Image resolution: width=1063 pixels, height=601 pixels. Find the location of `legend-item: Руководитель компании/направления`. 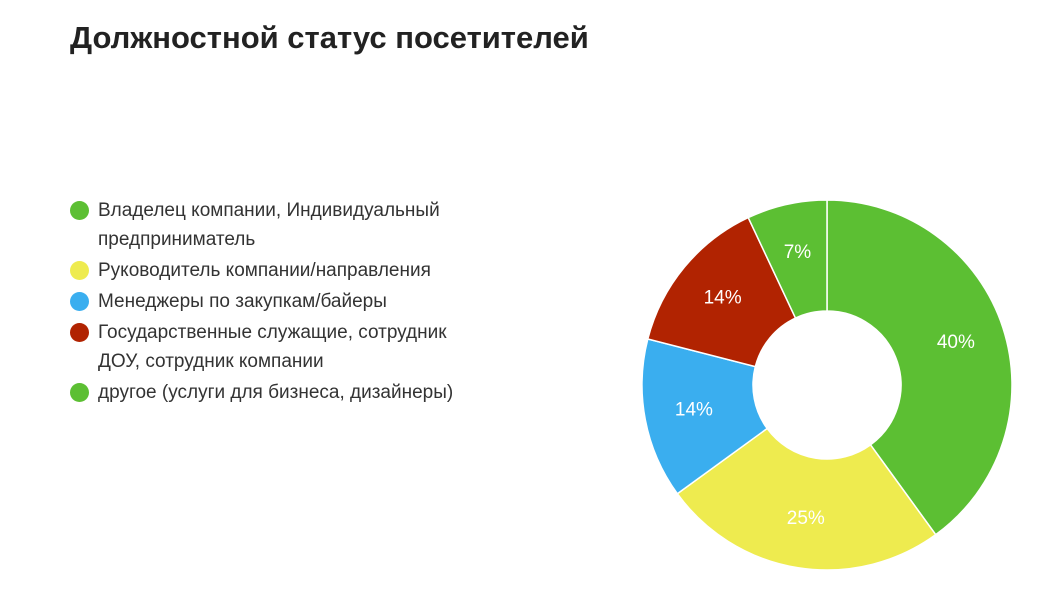

legend-item: Руководитель компании/направления is located at coordinates (265, 270).